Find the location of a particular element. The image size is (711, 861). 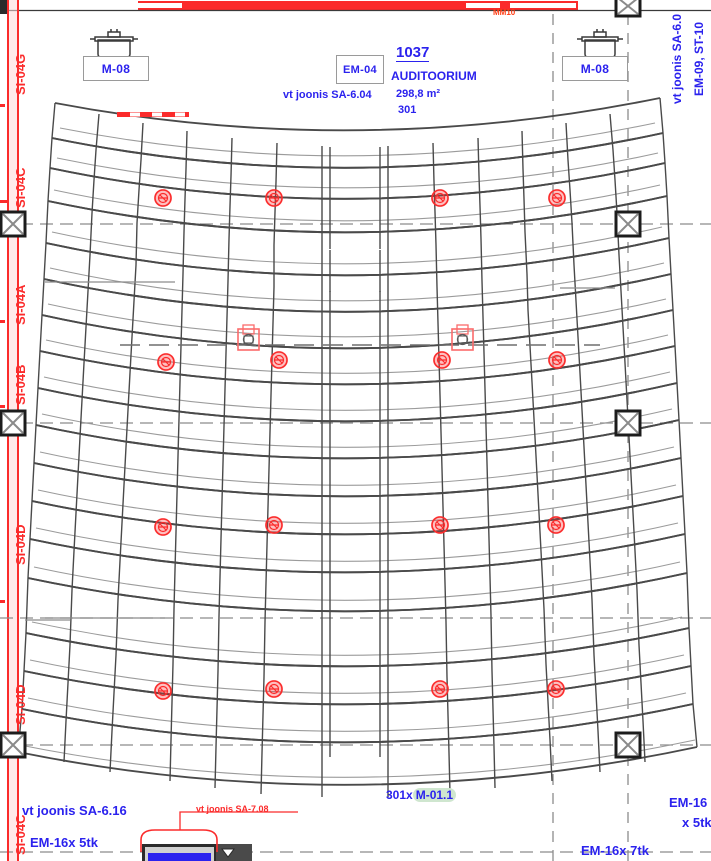

annotation-ref-sa-616: vt joonis SA-6.16 is located at coordinates (74, 810).